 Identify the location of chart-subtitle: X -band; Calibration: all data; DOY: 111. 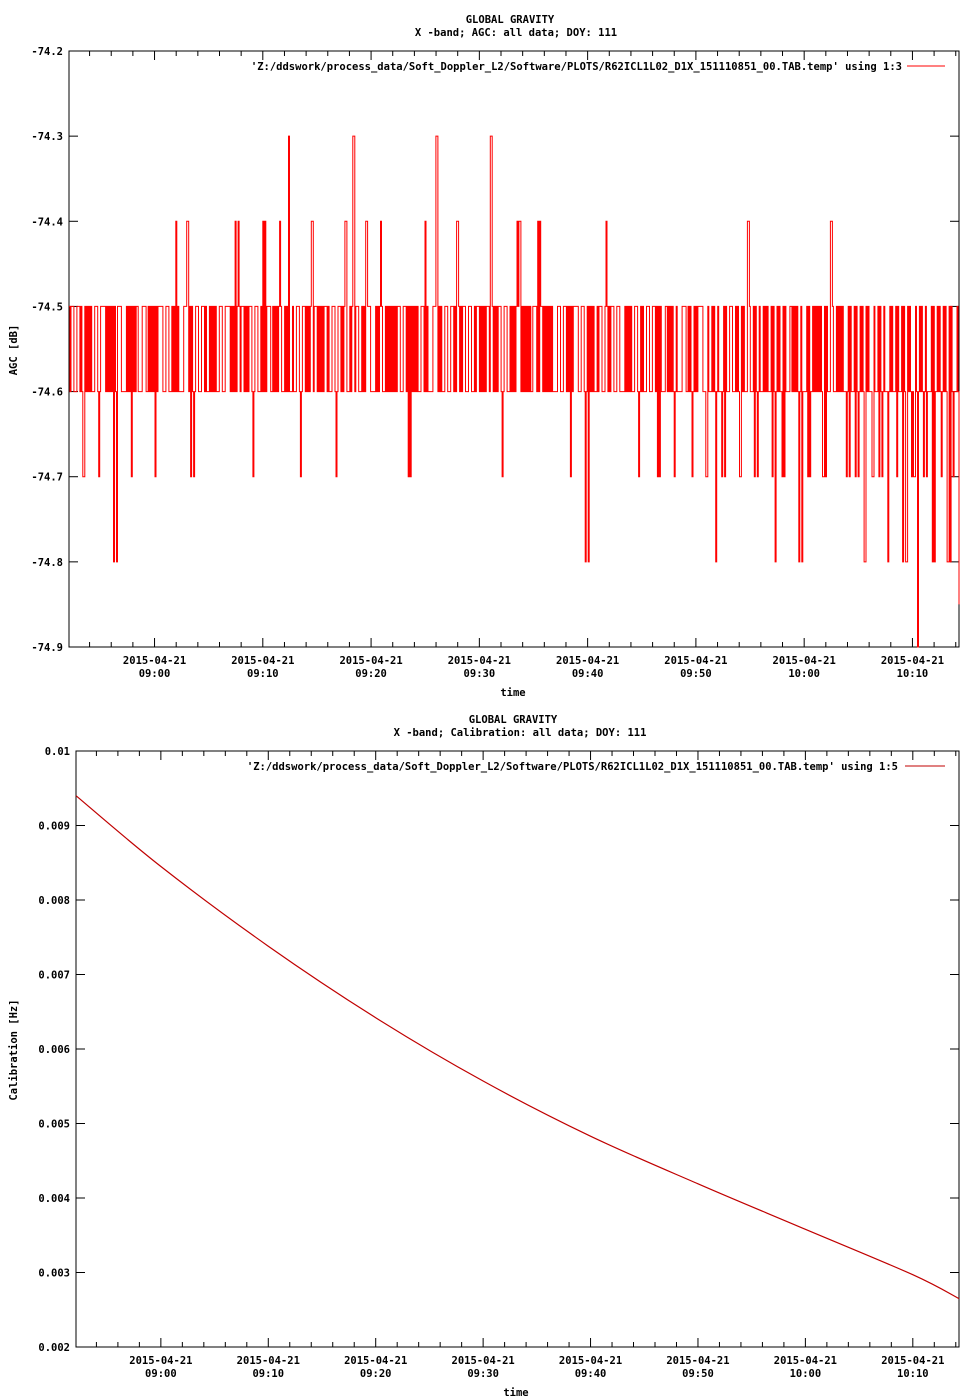
(520, 733).